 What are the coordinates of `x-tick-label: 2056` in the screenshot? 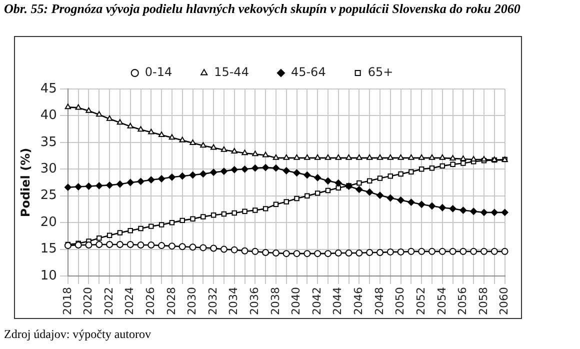 It's located at (463, 301).